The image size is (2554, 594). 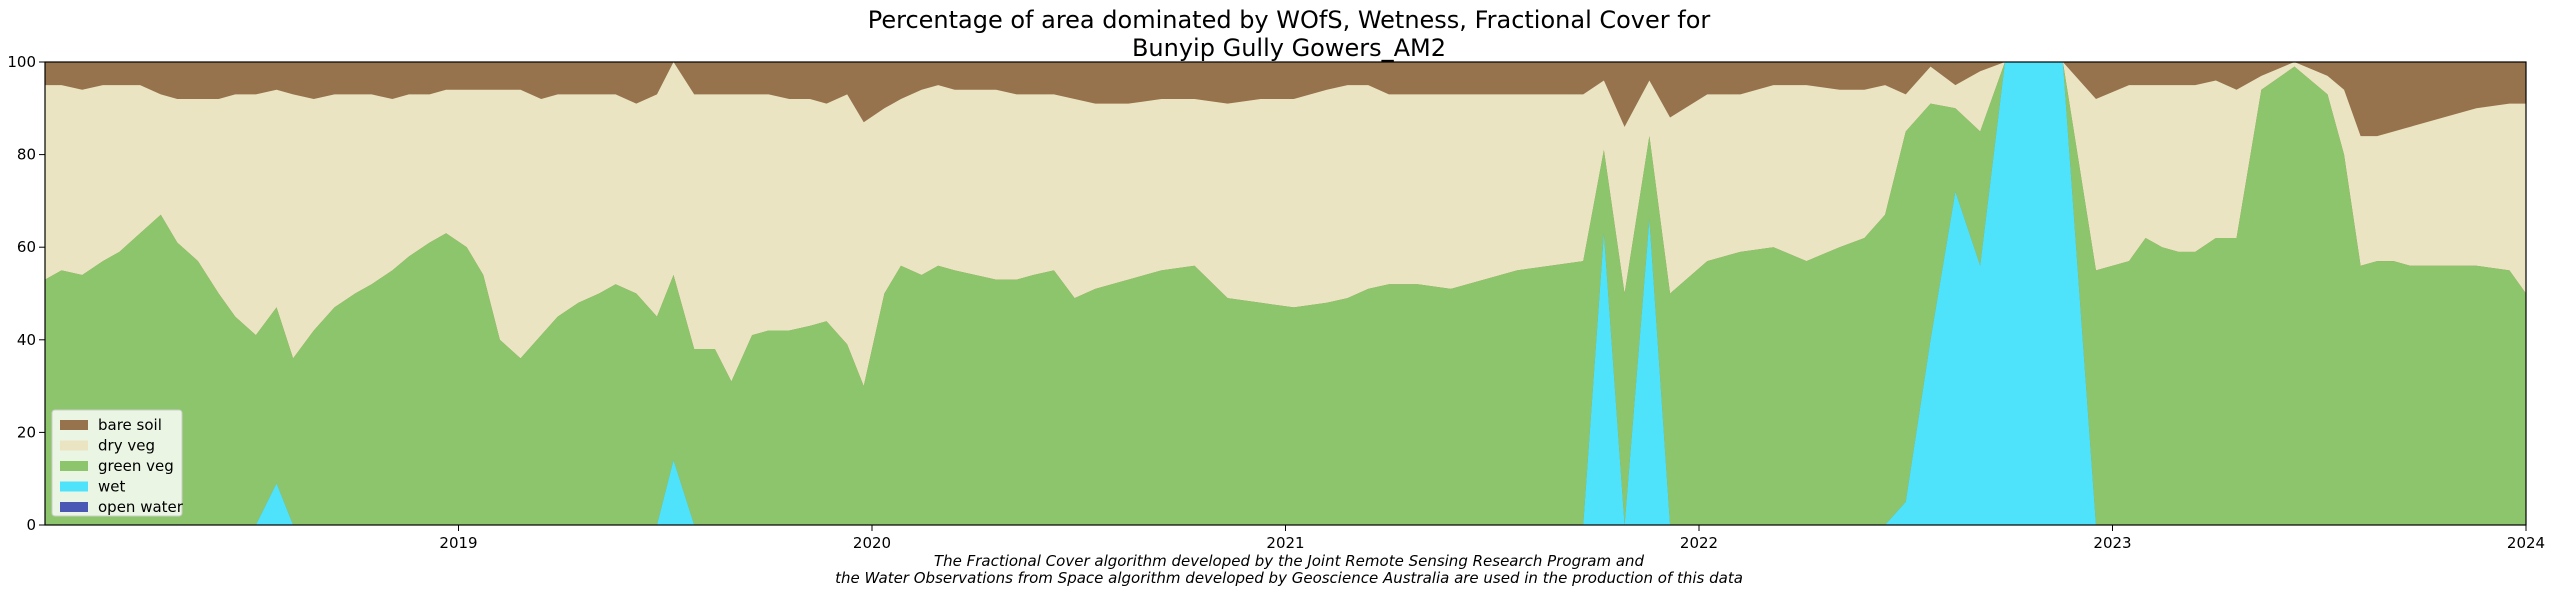 I want to click on y-tick-label: 20, so click(x=26, y=432).